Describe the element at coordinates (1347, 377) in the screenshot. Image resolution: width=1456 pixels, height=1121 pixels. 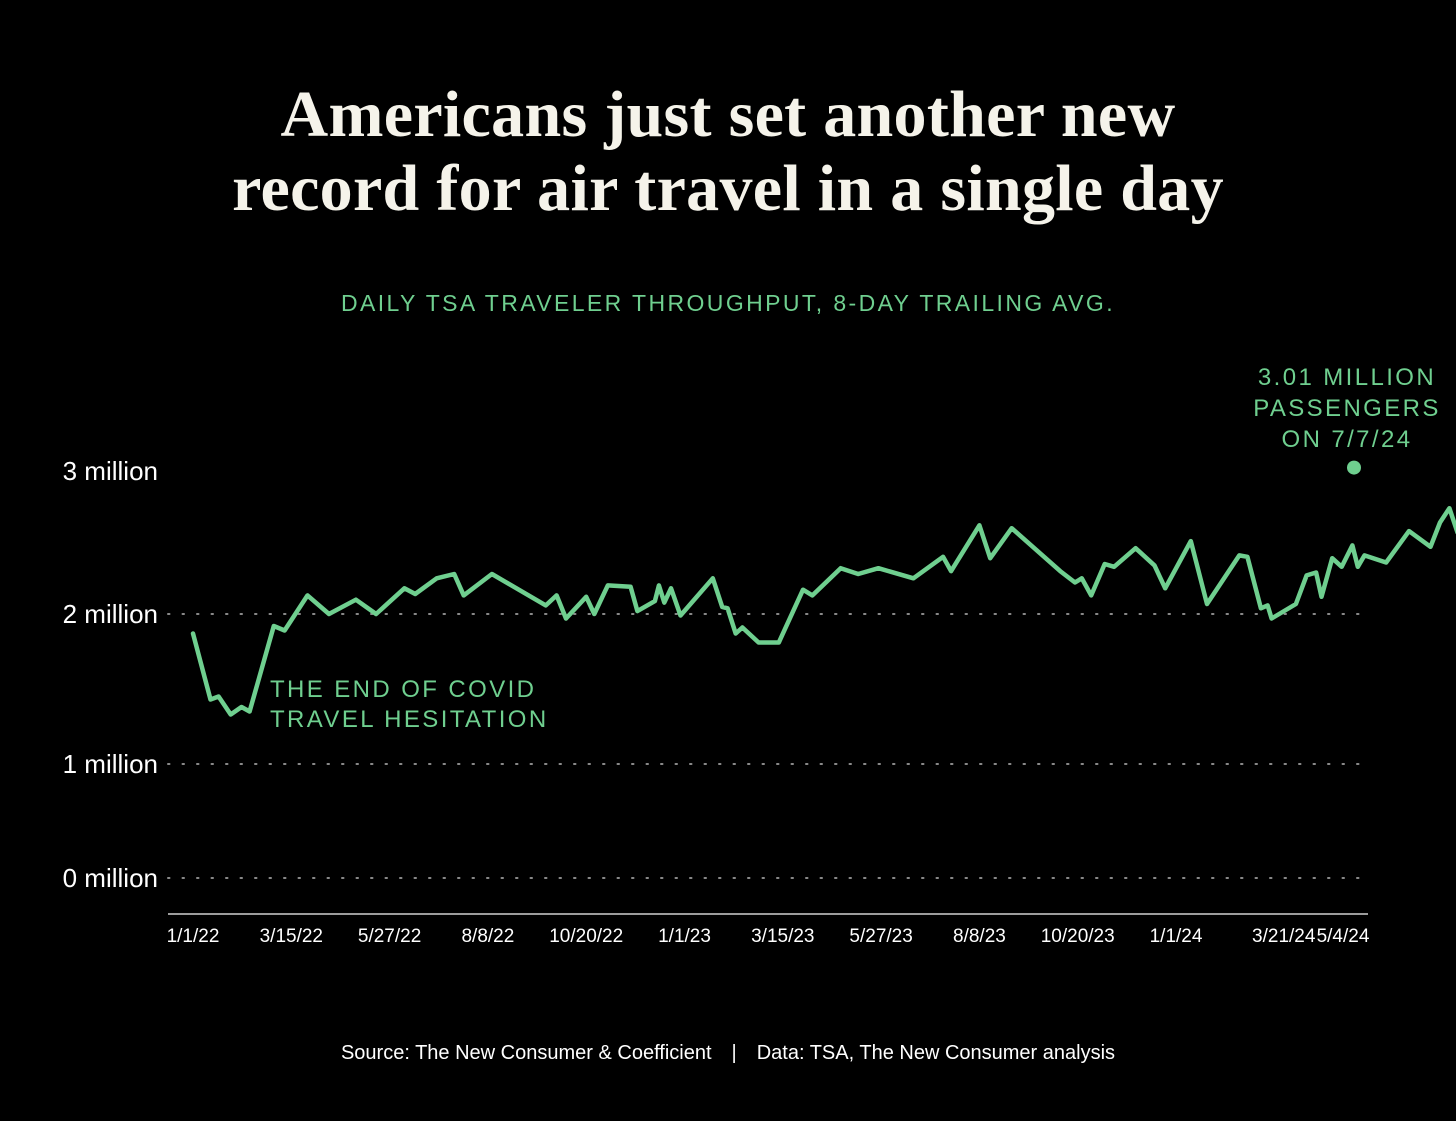
I see `annotation-record-line: 3.01 MILLION` at that location.